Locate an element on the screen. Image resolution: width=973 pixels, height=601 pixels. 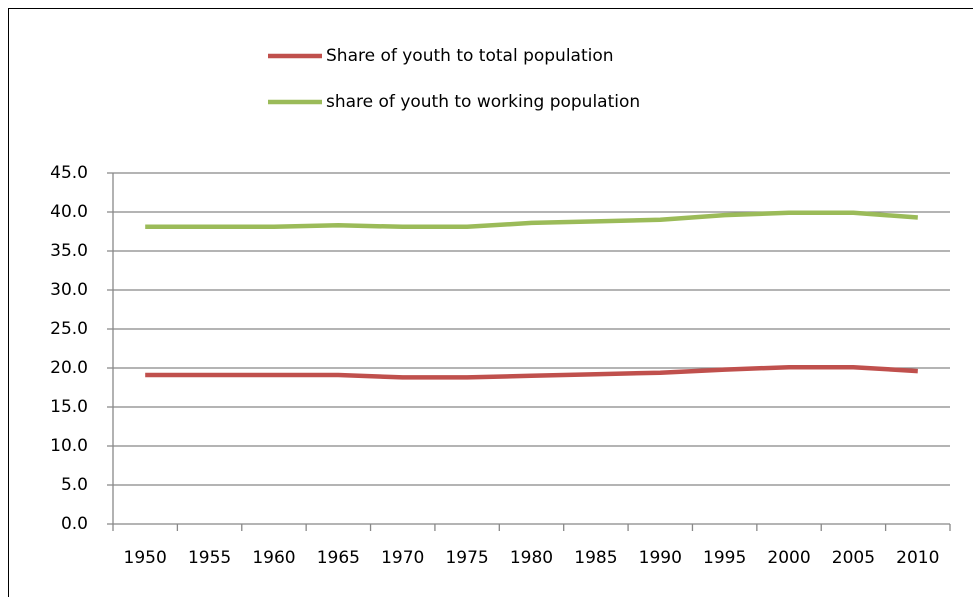
y-tick-label: 0.0 is located at coordinates (74, 524).